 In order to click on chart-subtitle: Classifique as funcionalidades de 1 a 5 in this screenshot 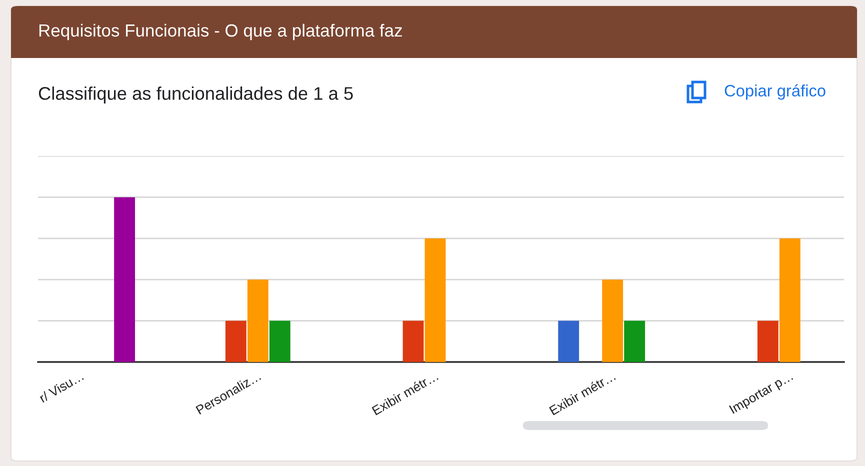, I will do `click(195, 95)`.